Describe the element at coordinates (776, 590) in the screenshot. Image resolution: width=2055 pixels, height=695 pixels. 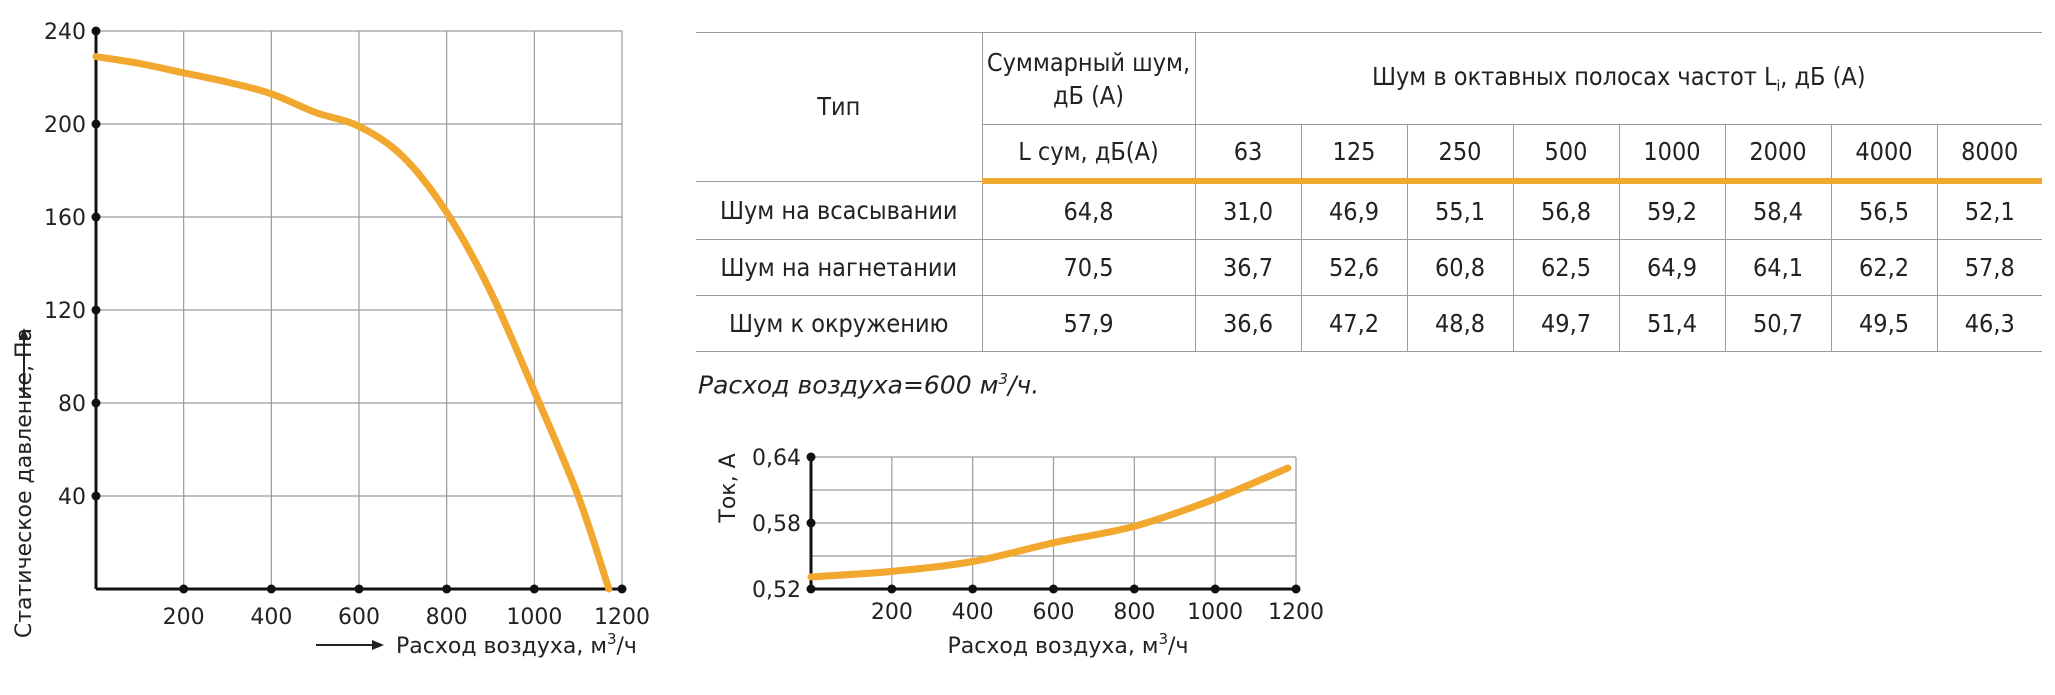
I see `y-tick-label: 0,52` at that location.